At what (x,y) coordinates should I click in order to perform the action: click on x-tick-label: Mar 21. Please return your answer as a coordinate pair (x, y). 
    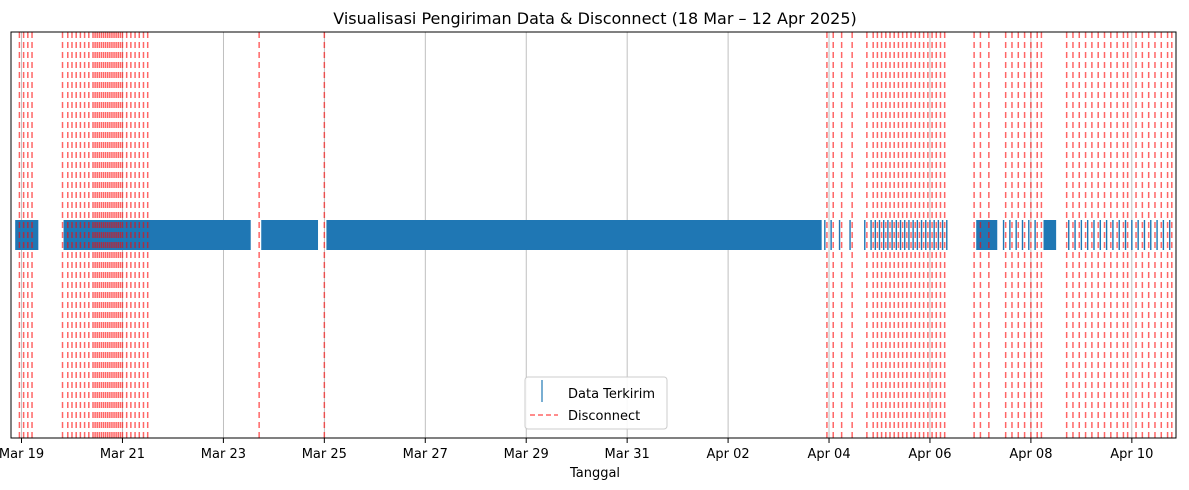
    Looking at the image, I should click on (122, 454).